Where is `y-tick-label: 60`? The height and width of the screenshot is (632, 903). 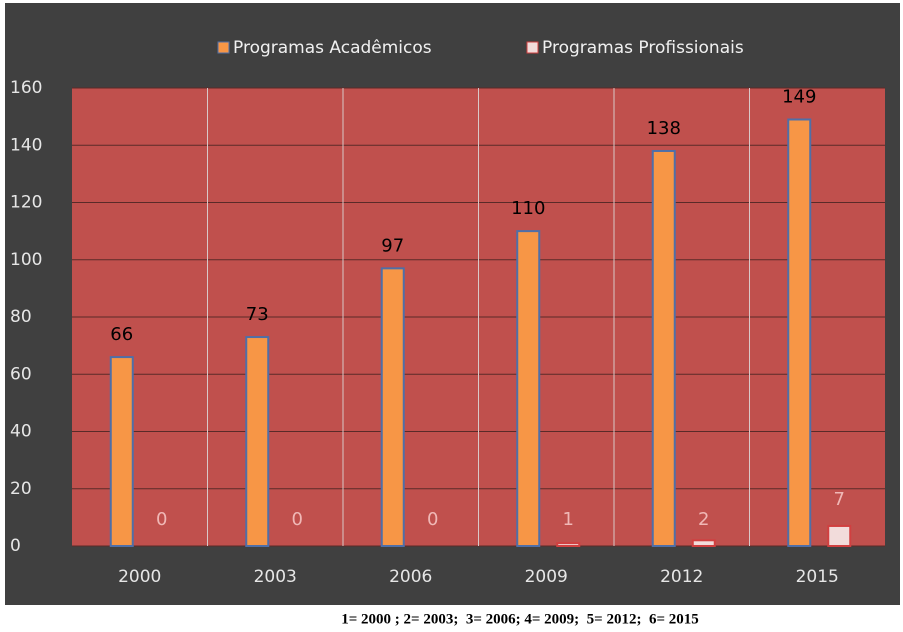 y-tick-label: 60 is located at coordinates (21, 374).